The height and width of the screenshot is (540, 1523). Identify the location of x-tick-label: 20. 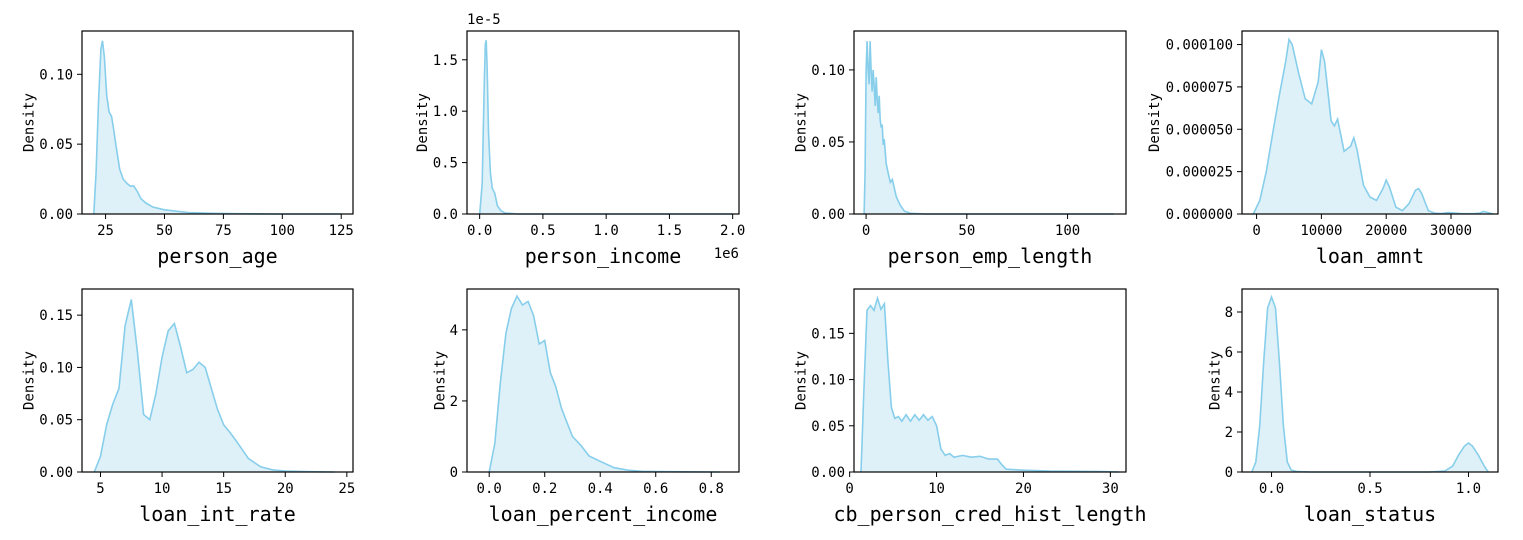
(1023, 489).